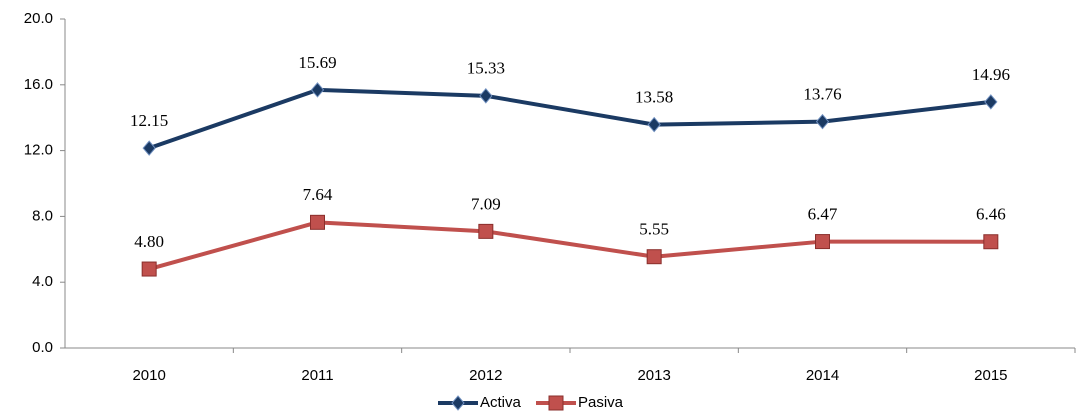  What do you see at coordinates (501, 402) in the screenshot?
I see `legend-label: Activa` at bounding box center [501, 402].